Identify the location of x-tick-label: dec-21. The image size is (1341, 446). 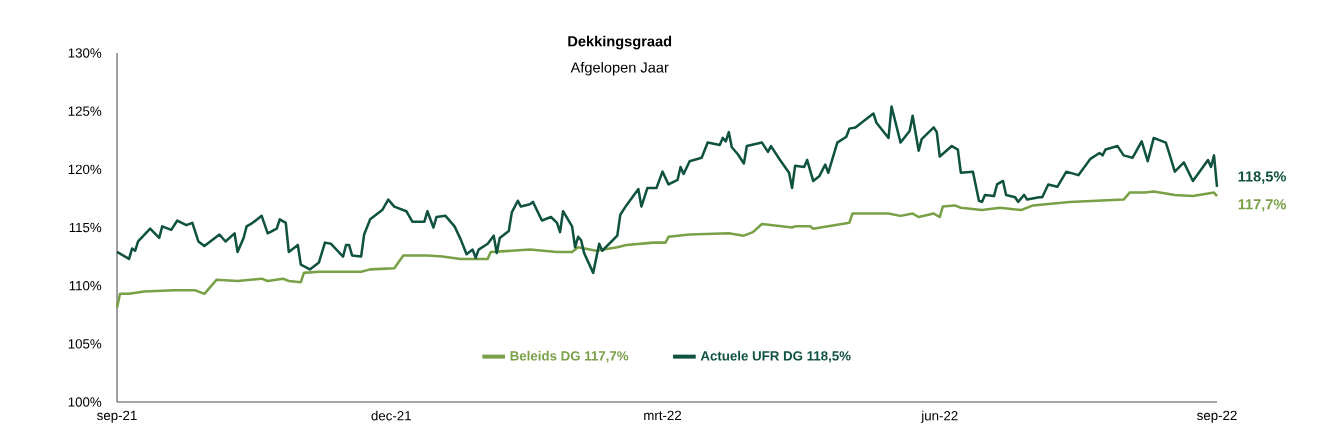
(391, 415).